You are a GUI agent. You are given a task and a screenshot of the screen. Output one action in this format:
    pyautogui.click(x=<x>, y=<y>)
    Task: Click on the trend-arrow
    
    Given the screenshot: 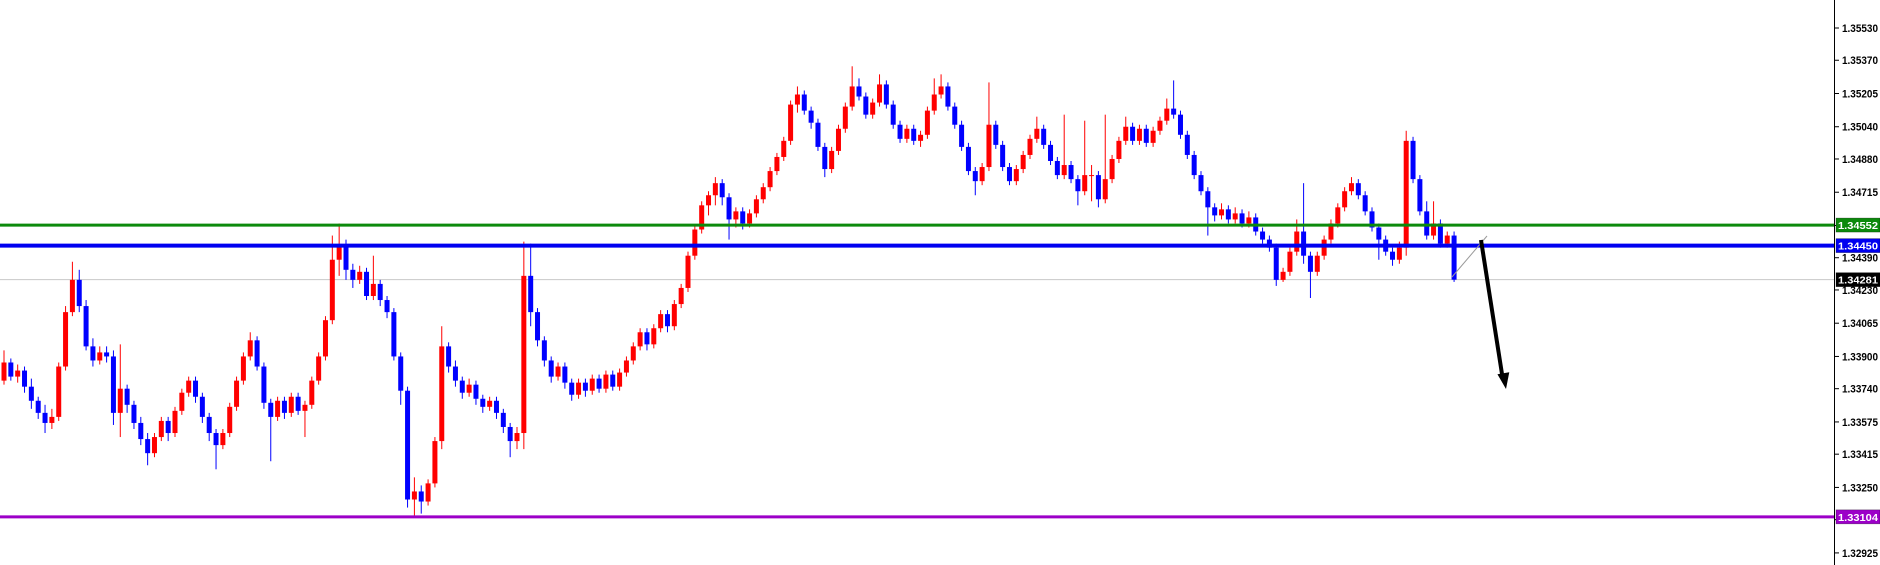 What is the action you would take?
    pyautogui.click(x=1494, y=314)
    